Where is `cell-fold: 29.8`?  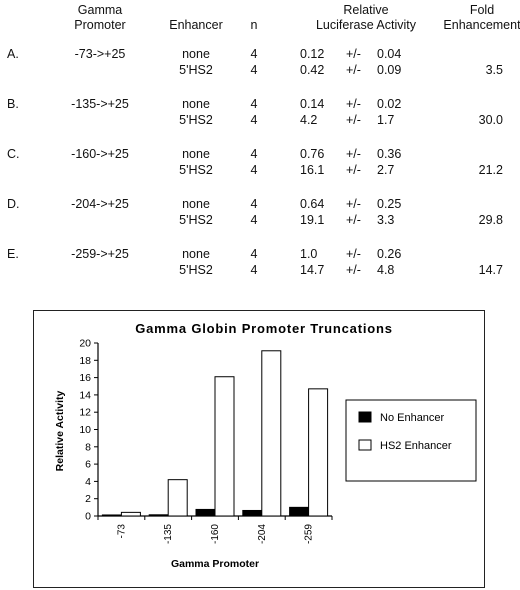
cell-fold: 29.8 is located at coordinates (490, 220).